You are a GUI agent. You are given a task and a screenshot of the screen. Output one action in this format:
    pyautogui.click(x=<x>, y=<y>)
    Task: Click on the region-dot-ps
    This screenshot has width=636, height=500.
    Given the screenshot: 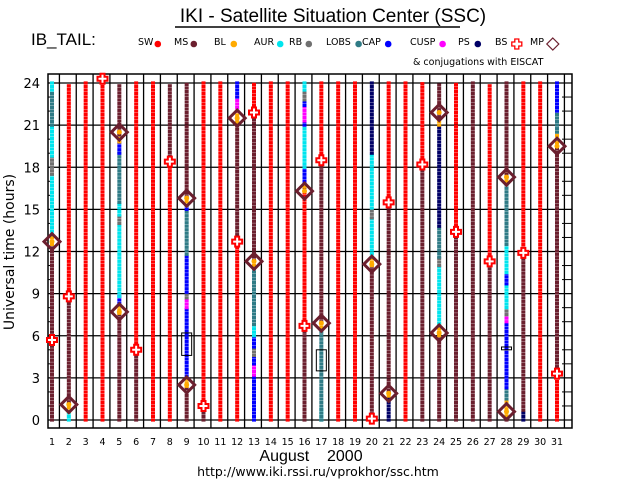 What is the action you would take?
    pyautogui.click(x=439, y=209)
    